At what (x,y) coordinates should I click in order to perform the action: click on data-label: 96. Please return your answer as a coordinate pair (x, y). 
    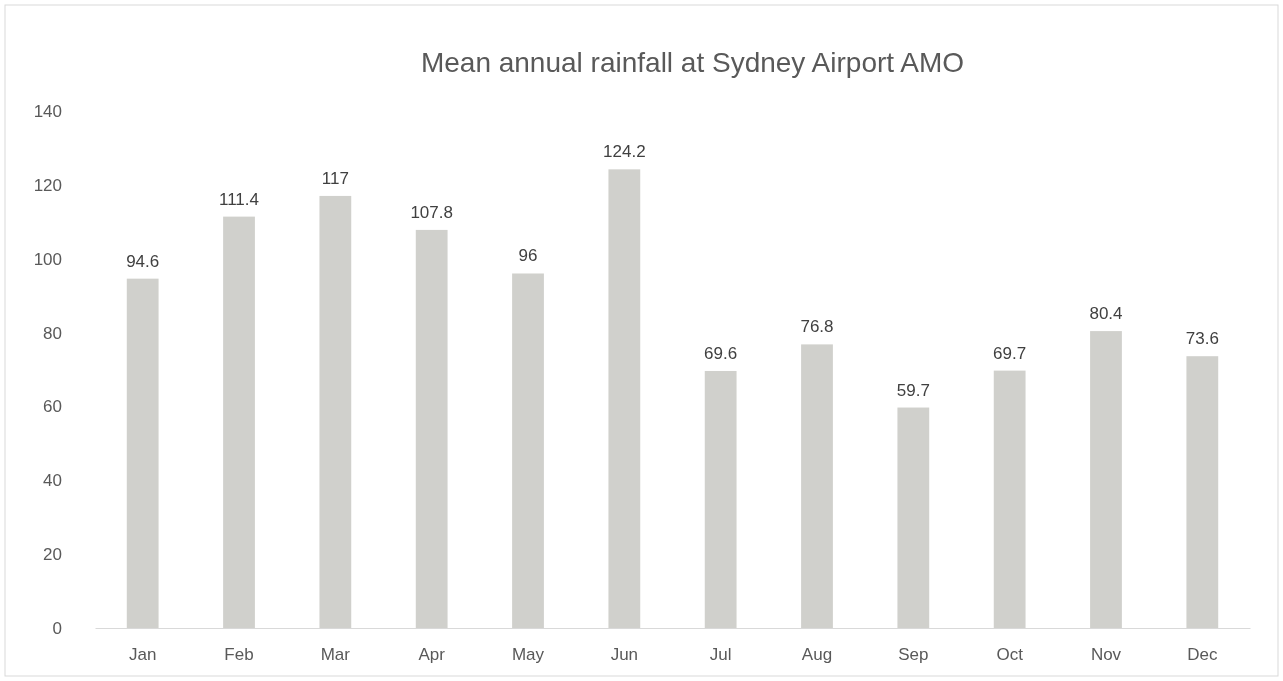
    Looking at the image, I should click on (528, 256).